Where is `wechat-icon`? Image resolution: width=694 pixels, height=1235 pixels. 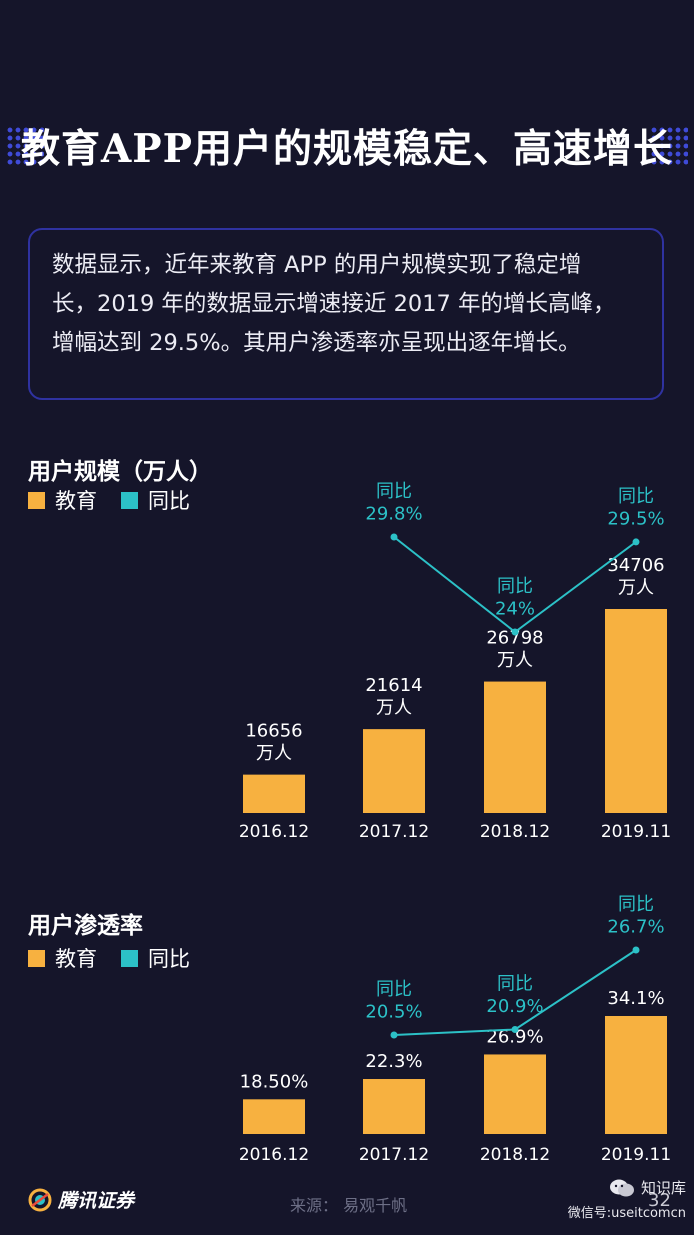
wechat-icon is located at coordinates (621, 1187).